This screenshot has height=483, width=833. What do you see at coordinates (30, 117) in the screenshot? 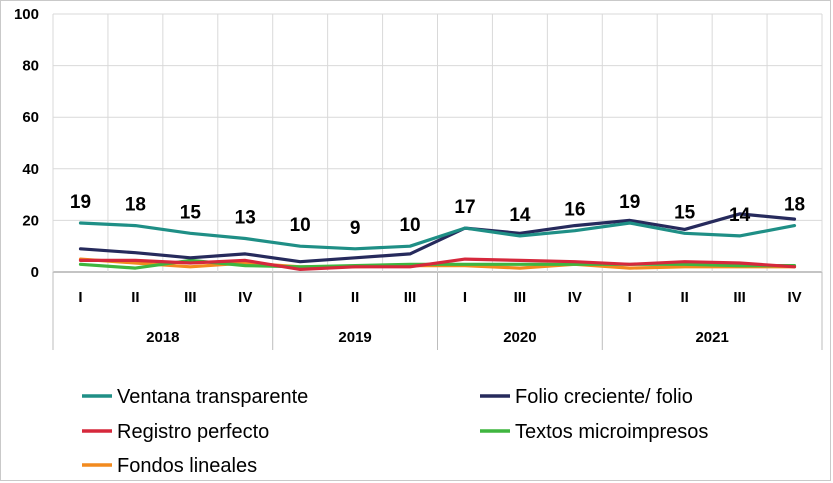
I see `y-tick-label: 60` at bounding box center [30, 117].